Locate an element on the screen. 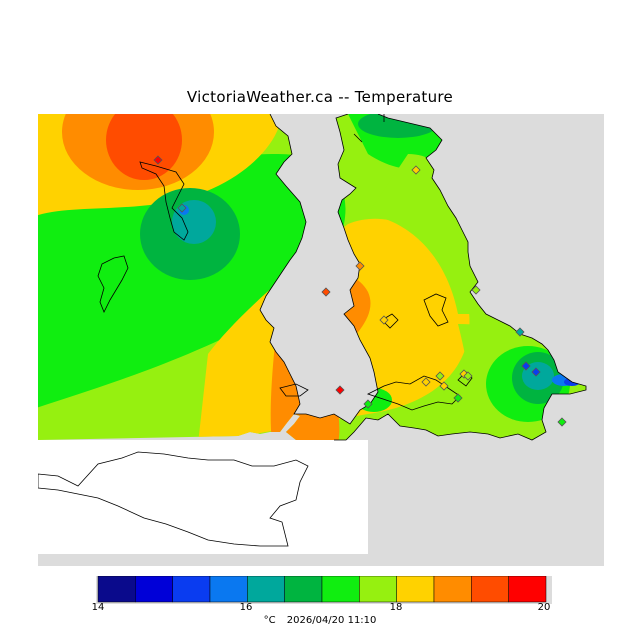  landmass-south is located at coordinates (173, 499).